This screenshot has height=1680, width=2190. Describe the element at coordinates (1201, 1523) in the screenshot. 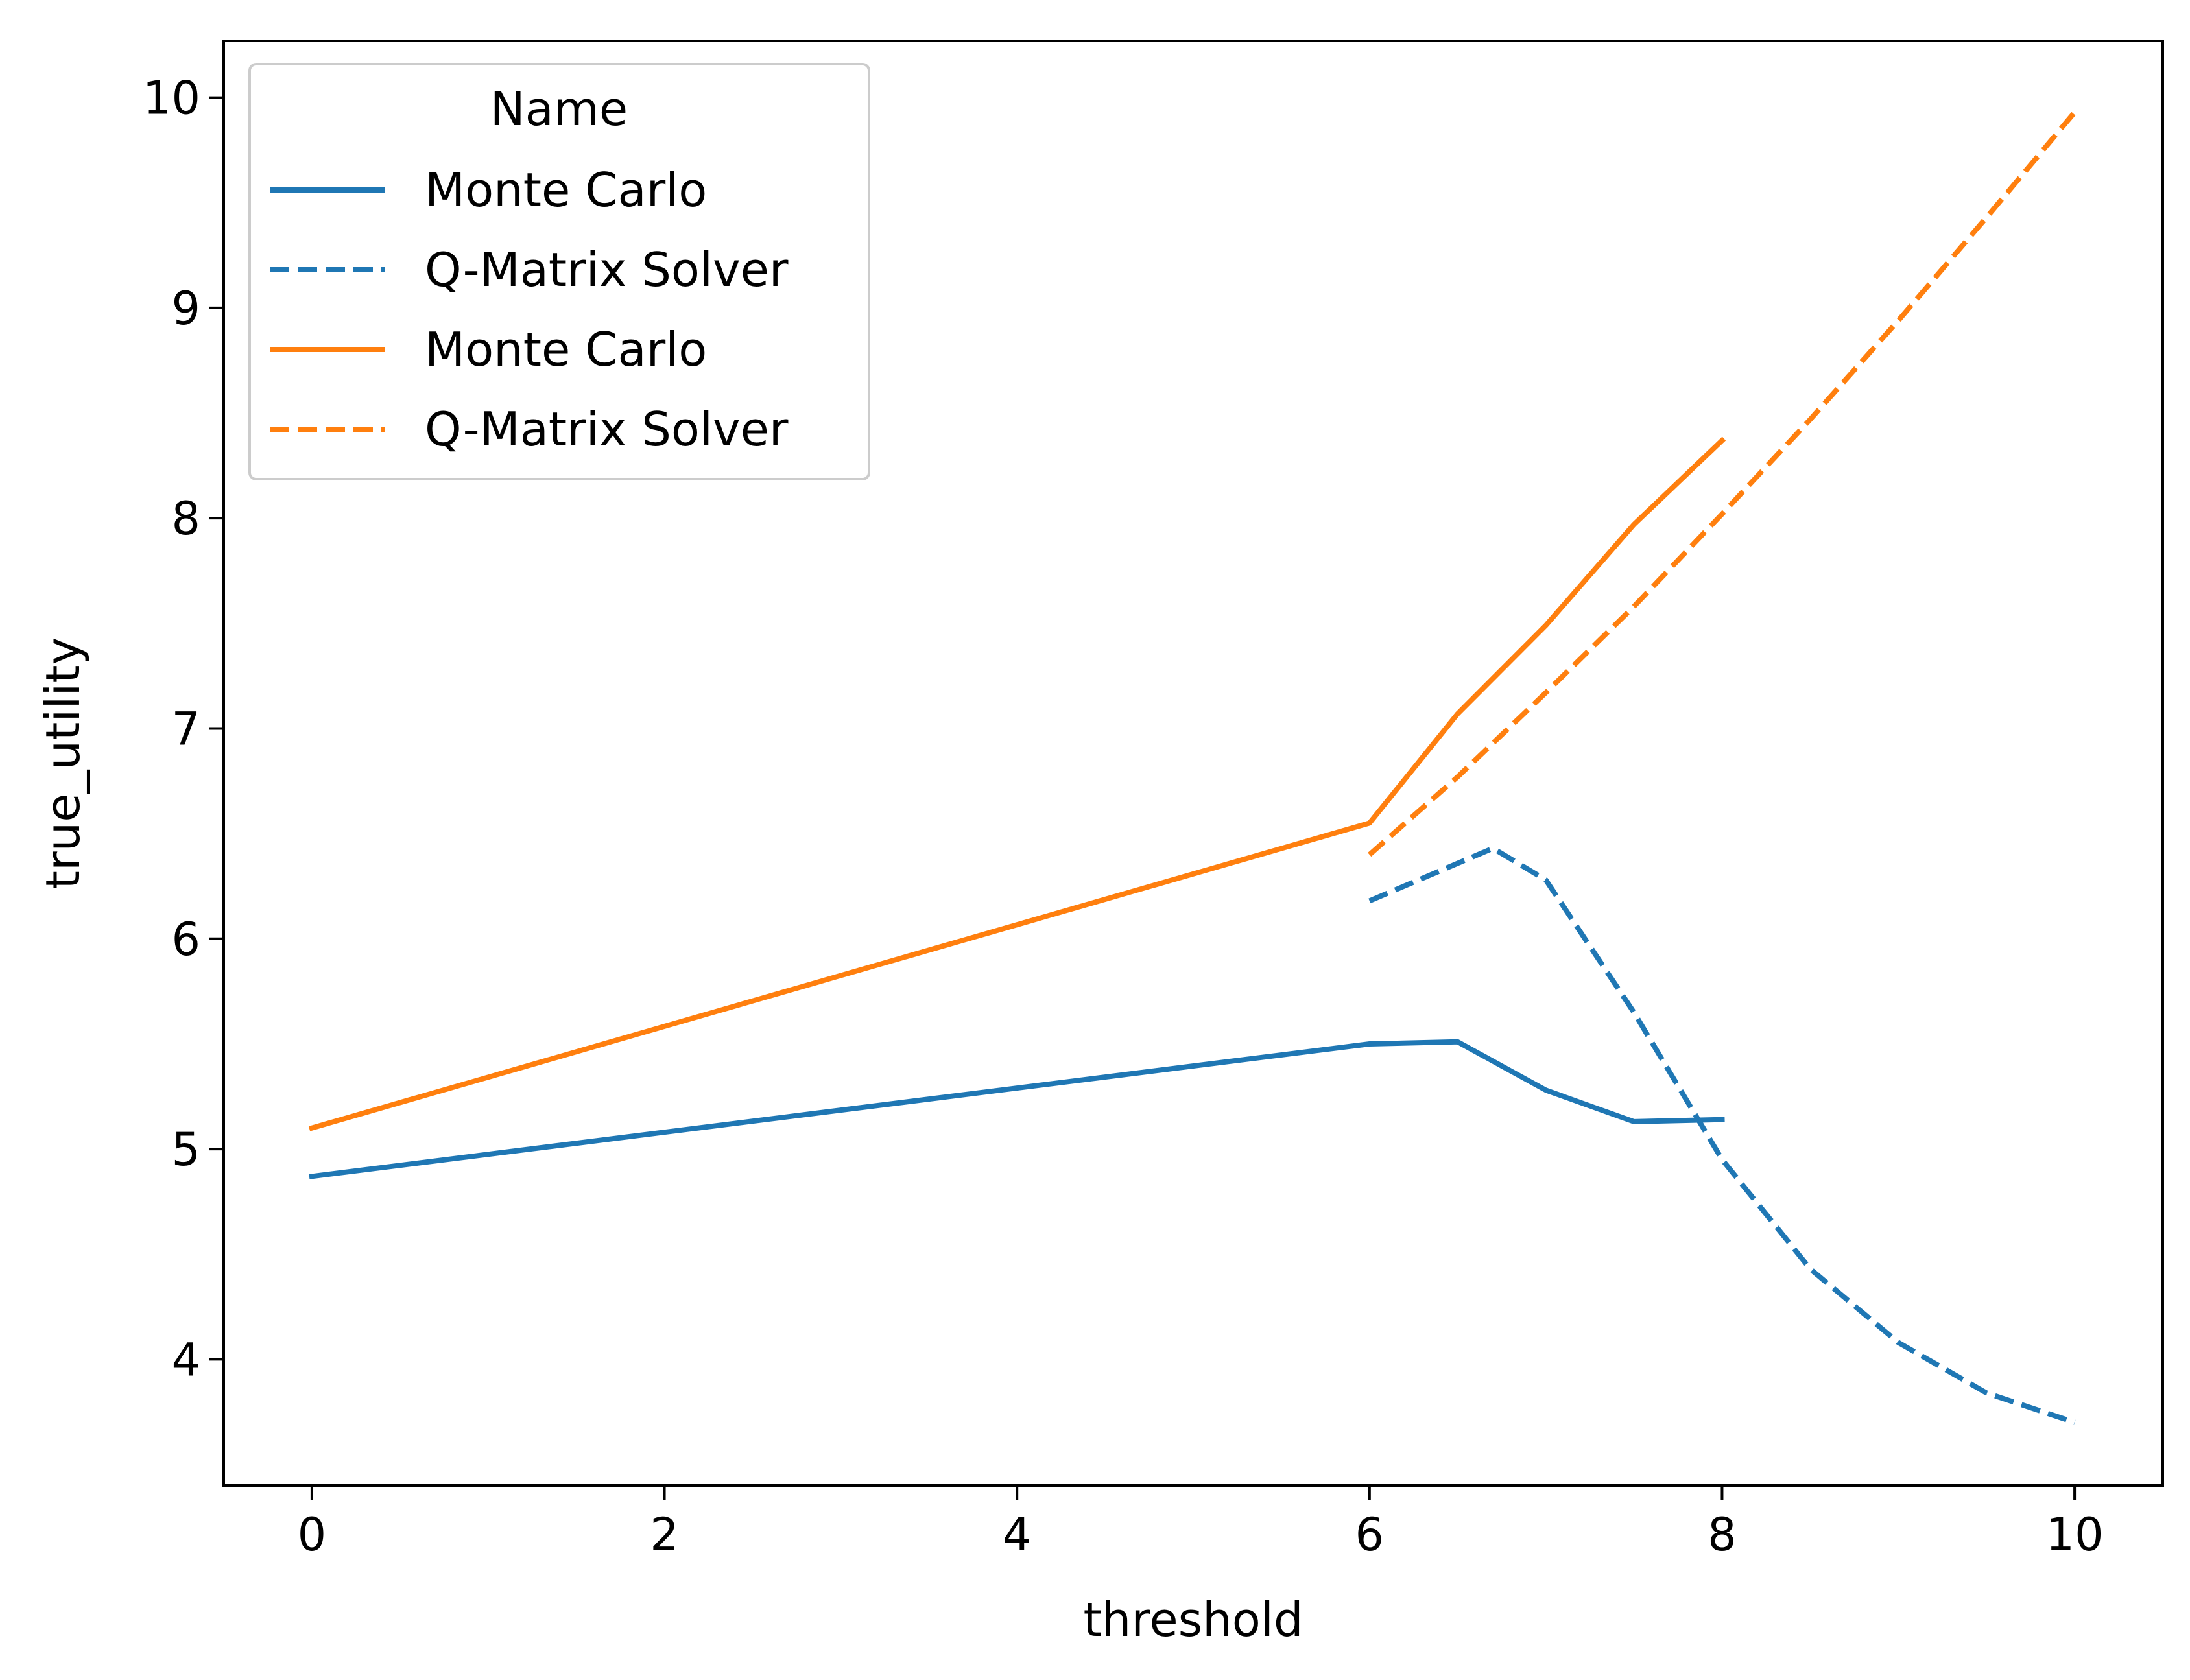

I see `x-axis-ticks: 0 2 4 6 8 10` at that location.